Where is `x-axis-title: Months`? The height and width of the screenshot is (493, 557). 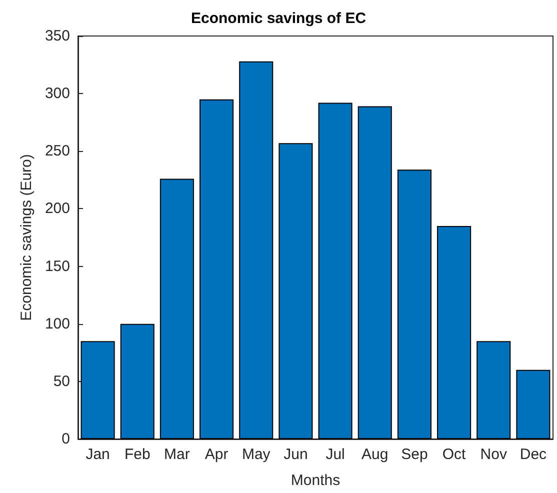 x-axis-title: Months is located at coordinates (315, 480).